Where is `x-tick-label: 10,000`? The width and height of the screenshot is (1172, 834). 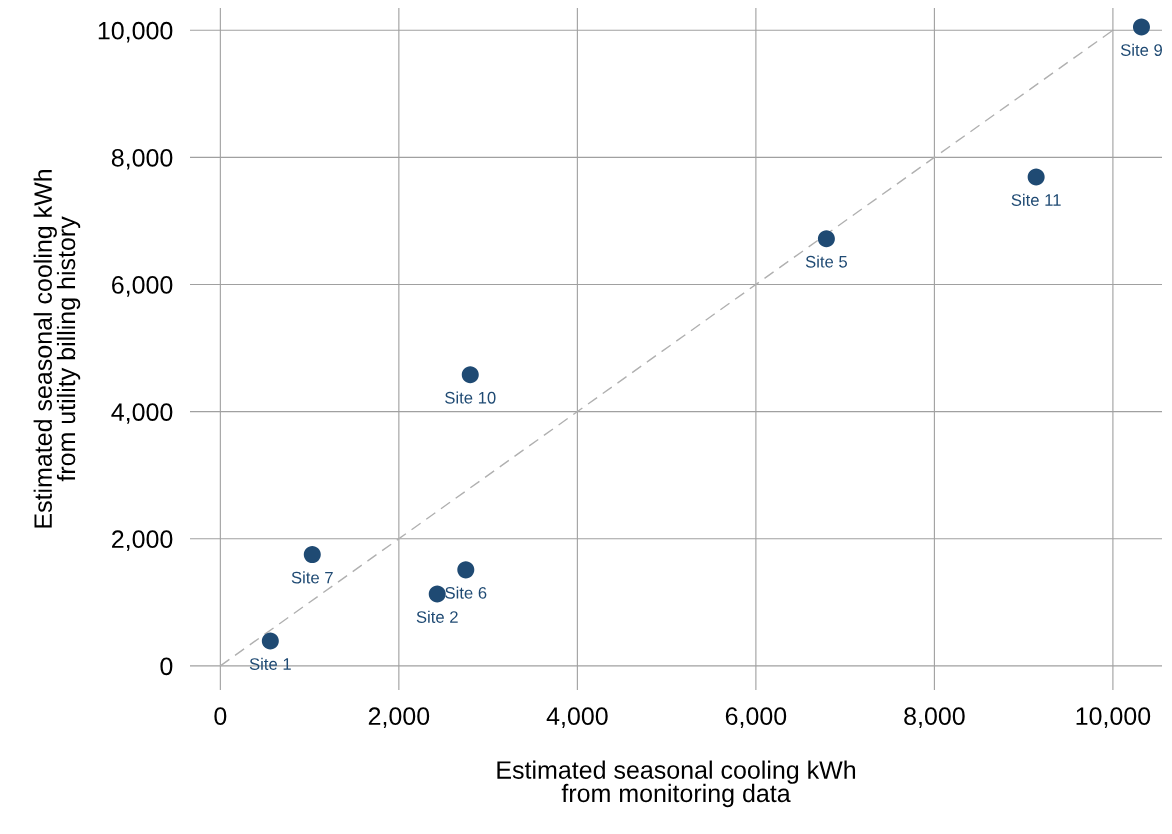 x-tick-label: 10,000 is located at coordinates (1113, 717).